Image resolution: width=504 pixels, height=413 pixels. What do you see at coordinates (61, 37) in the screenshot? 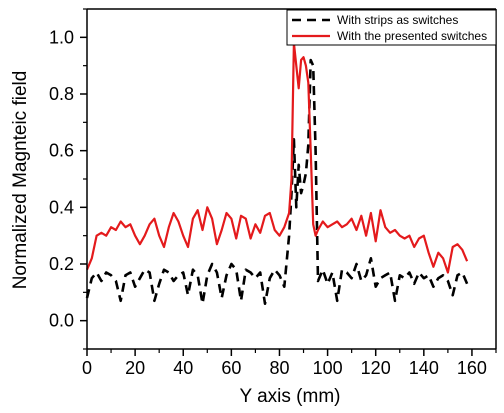
I see `y-tick-label: 1.0` at bounding box center [61, 37].